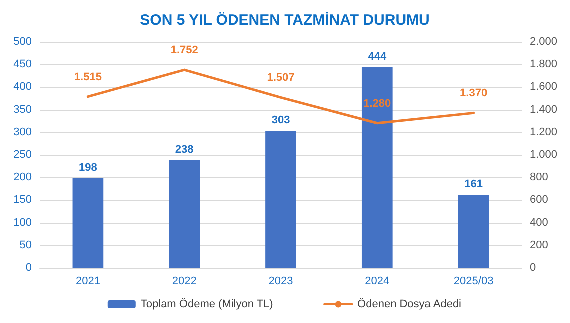 The height and width of the screenshot is (323, 570). What do you see at coordinates (378, 56) in the screenshot?
I see `data-label: 444` at bounding box center [378, 56].